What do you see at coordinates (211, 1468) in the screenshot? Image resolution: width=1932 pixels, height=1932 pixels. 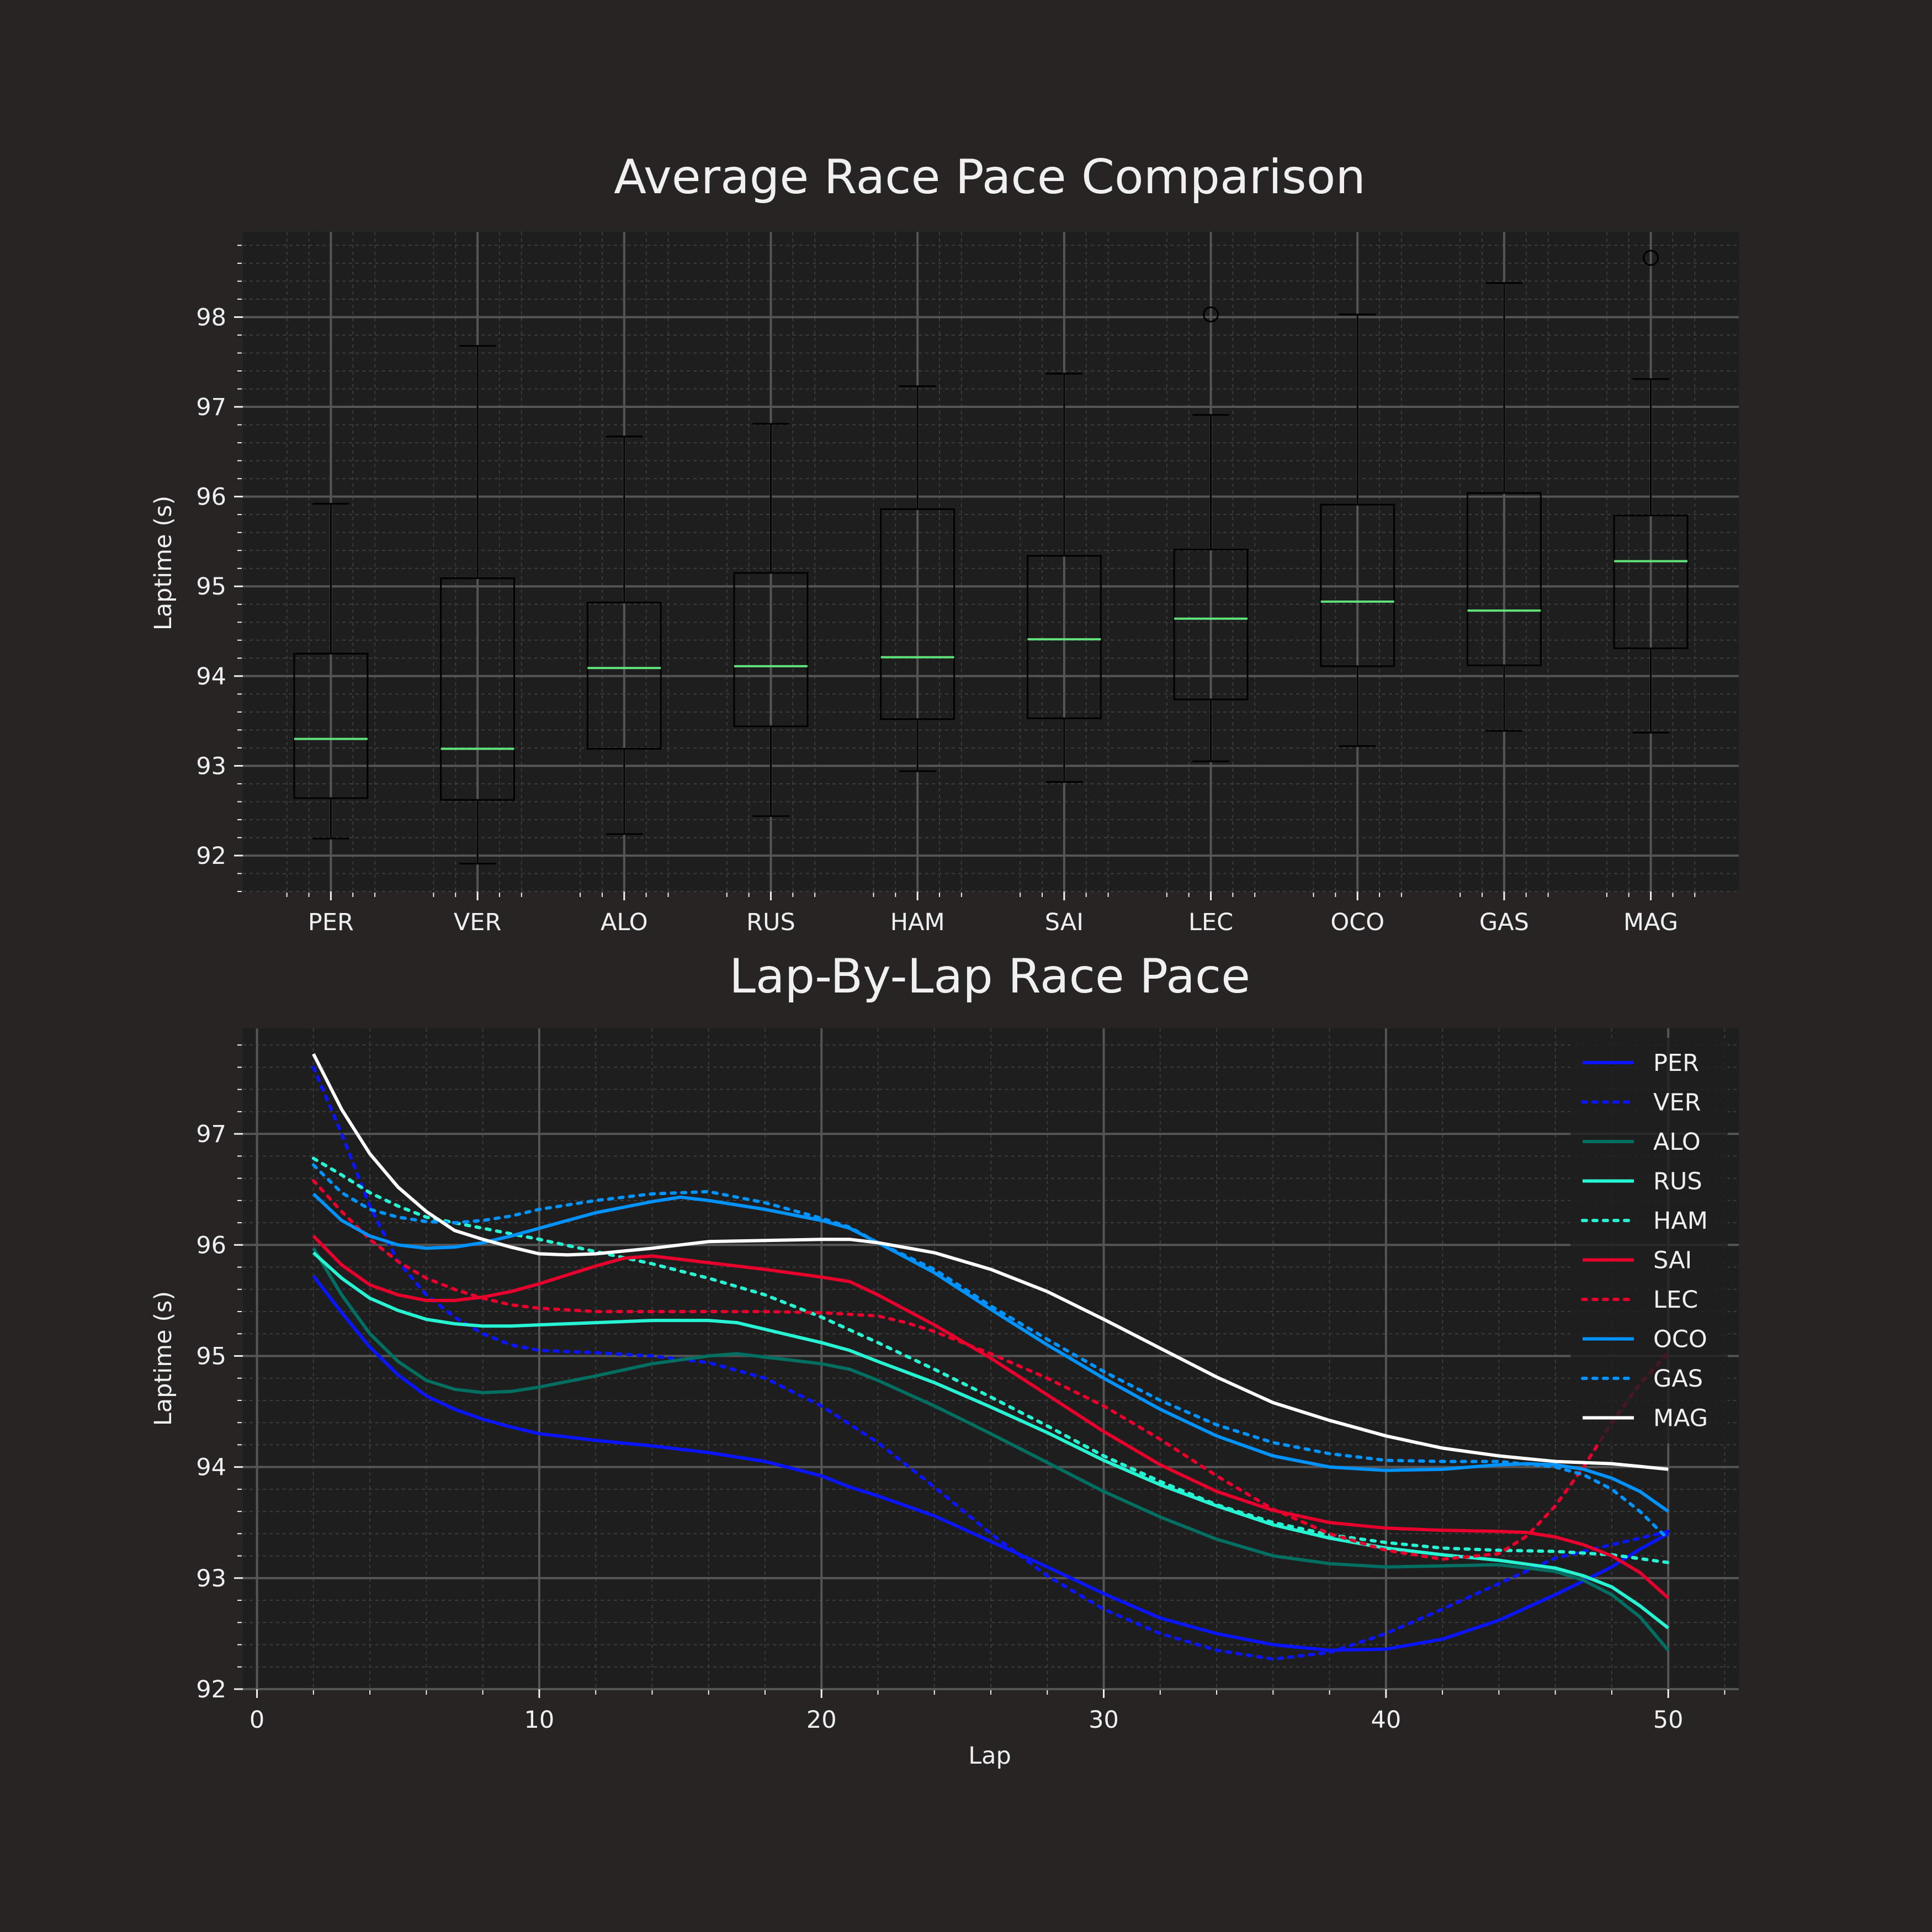 I see `line-y-tick-label: 94` at bounding box center [211, 1468].